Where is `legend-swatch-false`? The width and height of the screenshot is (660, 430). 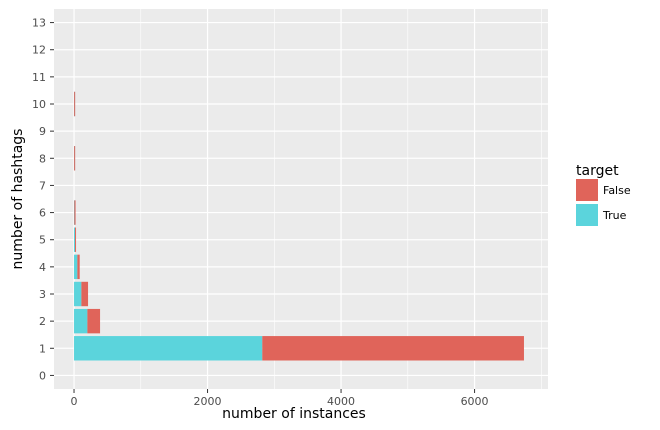
legend-swatch-false is located at coordinates (587, 190).